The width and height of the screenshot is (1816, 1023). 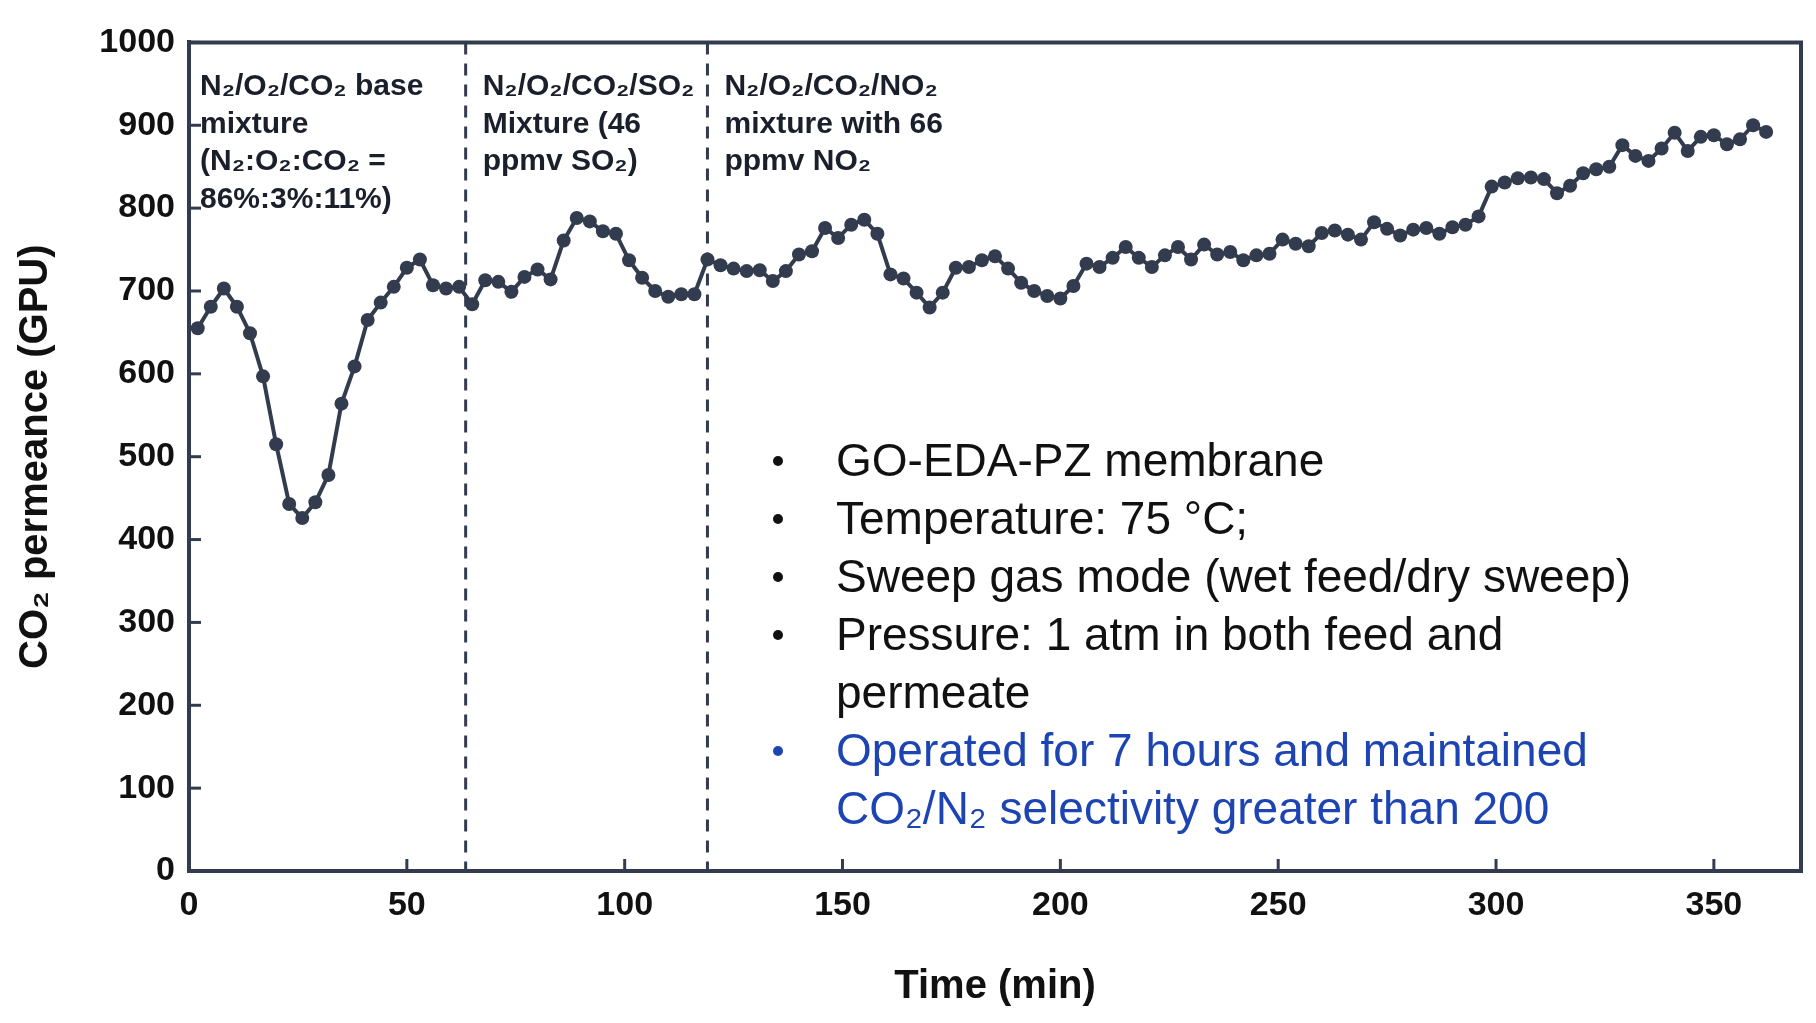 I want to click on annotation: Operated for 7 hours and maintained CO₂/N₂ selectivity greater than 200, so click(x=1212, y=779).